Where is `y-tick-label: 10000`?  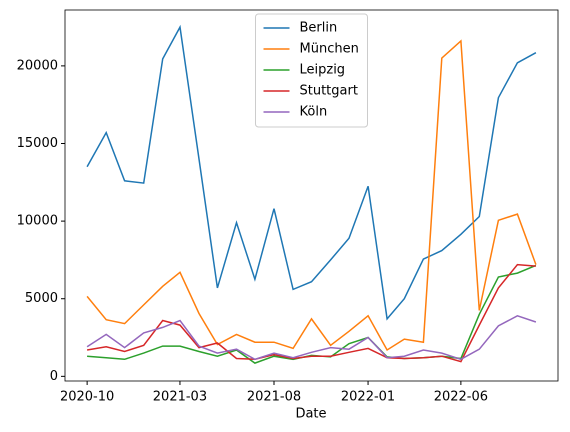 y-tick-label: 10000 is located at coordinates (37, 221).